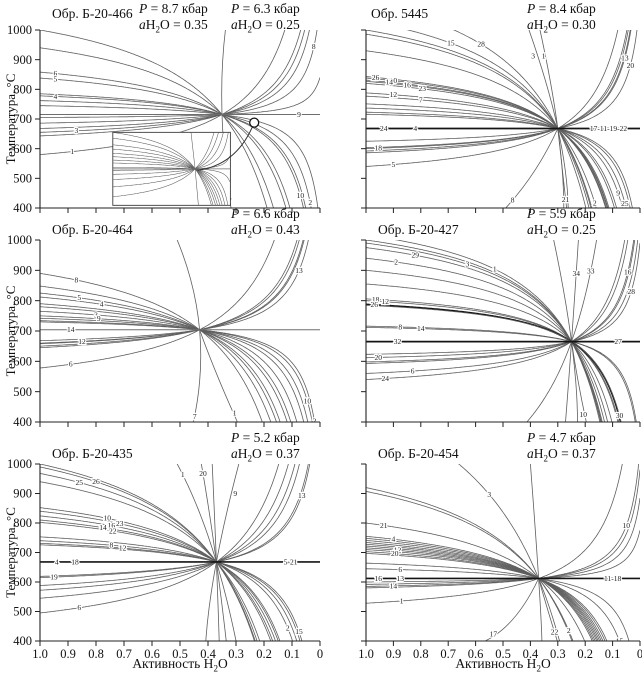 The height and width of the screenshot is (683, 642). Describe the element at coordinates (265, 437) in the screenshot. I see `annotation-pressure: P = 5.2 кбар` at that location.